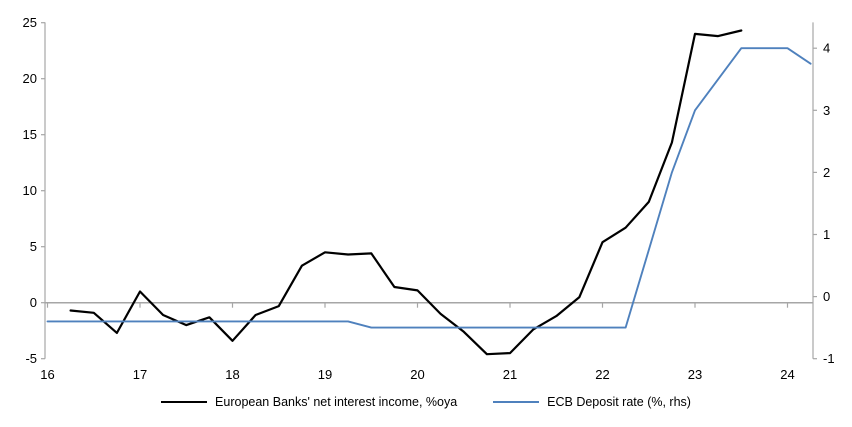 The width and height of the screenshot is (852, 427). Describe the element at coordinates (510, 374) in the screenshot. I see `x-axis-tick-label: 21` at that location.